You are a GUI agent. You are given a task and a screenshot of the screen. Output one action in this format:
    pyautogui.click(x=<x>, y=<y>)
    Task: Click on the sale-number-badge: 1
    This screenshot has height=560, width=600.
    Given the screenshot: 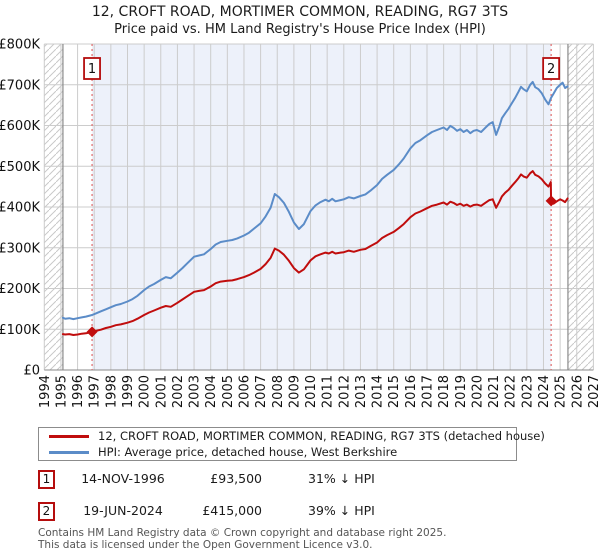 What is the action you would take?
    pyautogui.click(x=46, y=479)
    